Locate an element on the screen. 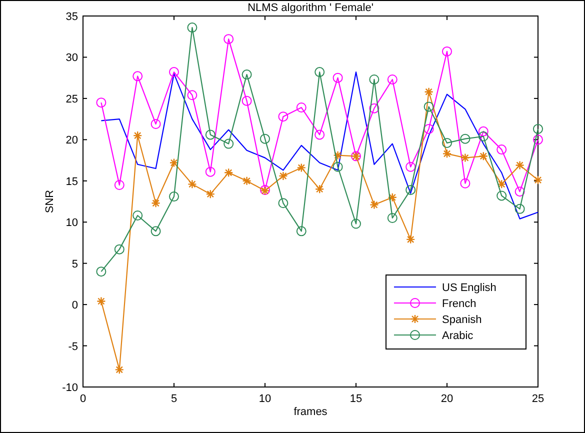 The height and width of the screenshot is (433, 585). y-tick-label: 25 is located at coordinates (72, 99).